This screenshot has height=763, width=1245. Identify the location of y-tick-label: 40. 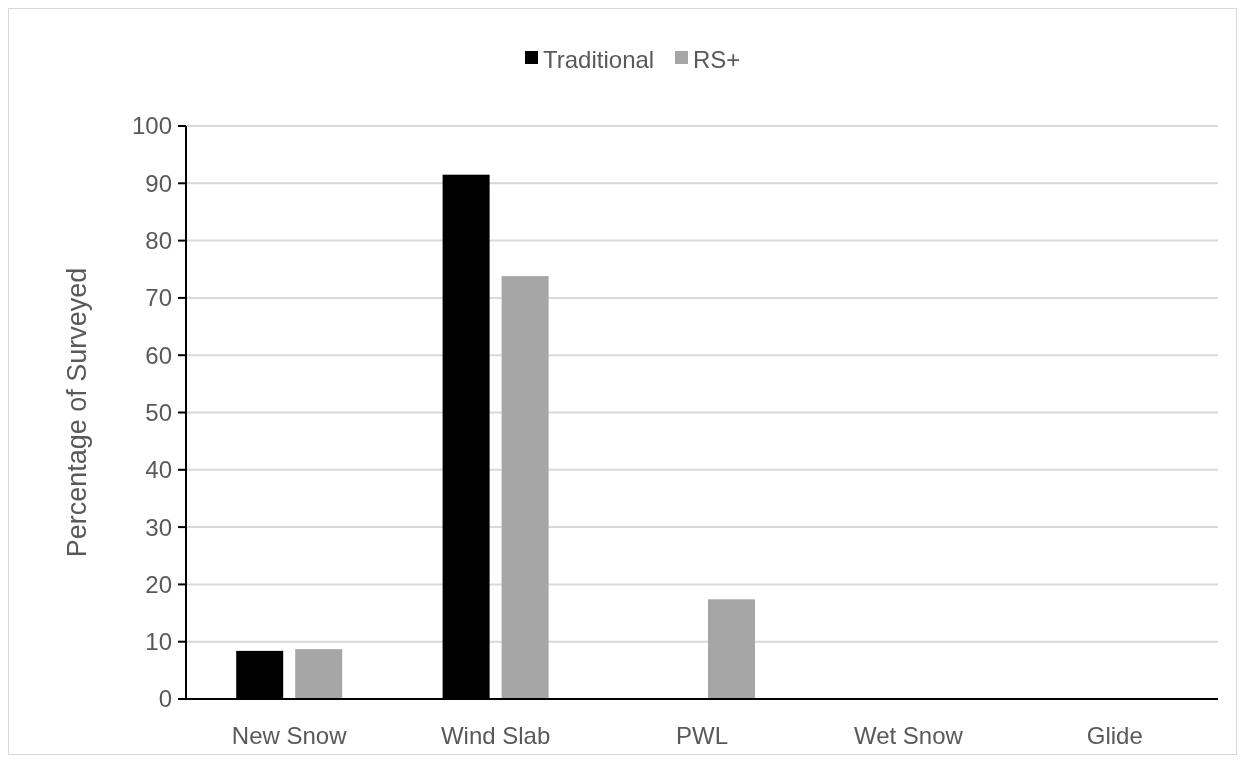
(158, 470).